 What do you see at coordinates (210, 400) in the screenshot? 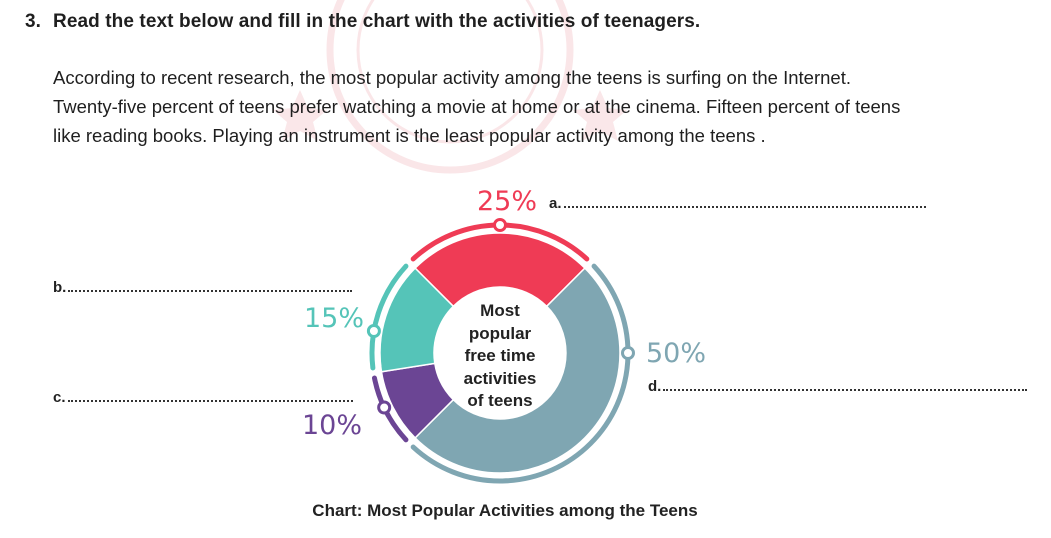
I see `answer-dots-c` at bounding box center [210, 400].